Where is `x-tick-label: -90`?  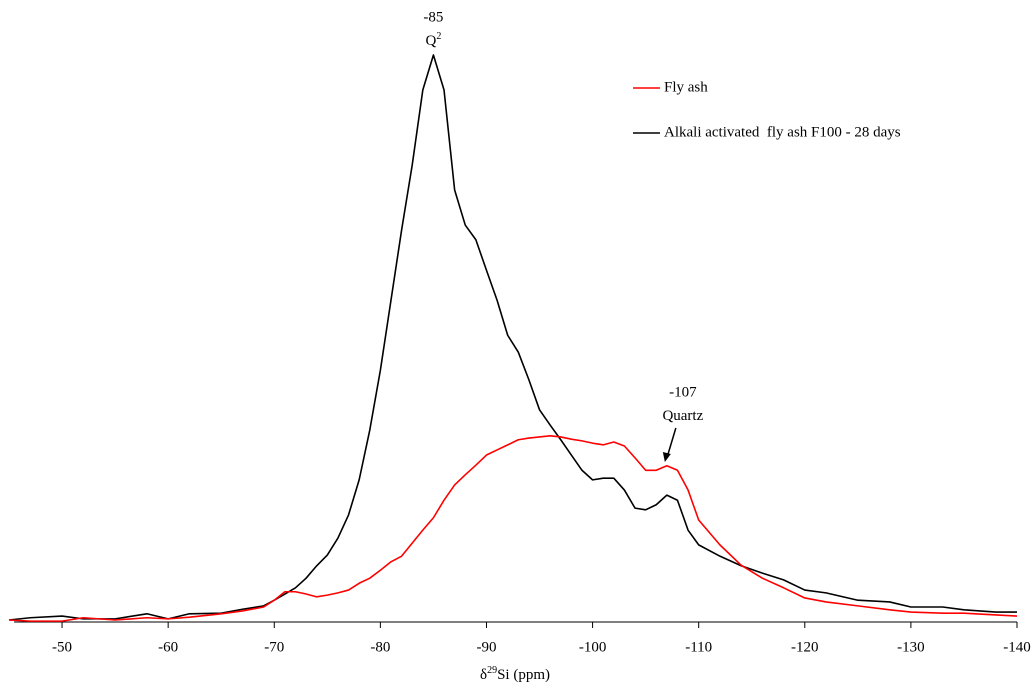
x-tick-label: -90 is located at coordinates (486, 647).